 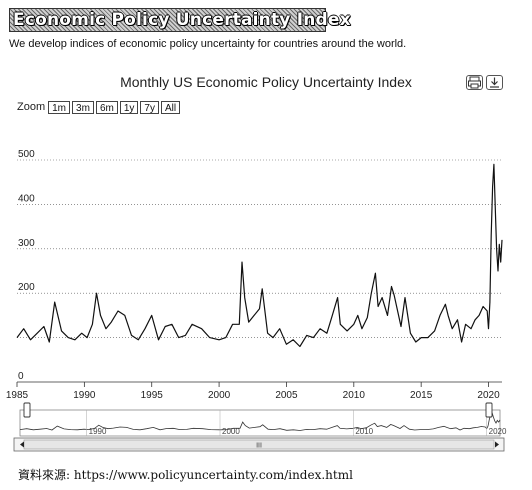 I want to click on zoom-7y-button: 7y, so click(x=149, y=107).